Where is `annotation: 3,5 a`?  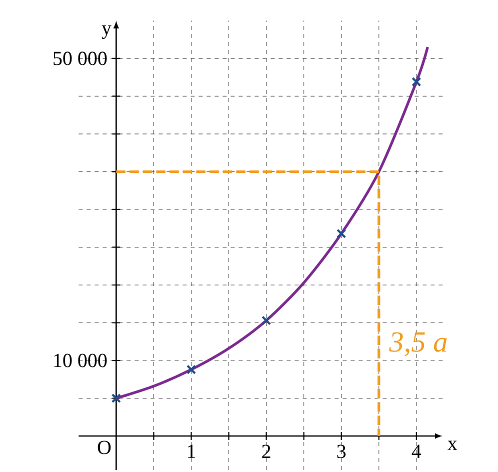
annotation: 3,5 a is located at coordinates (418, 344).